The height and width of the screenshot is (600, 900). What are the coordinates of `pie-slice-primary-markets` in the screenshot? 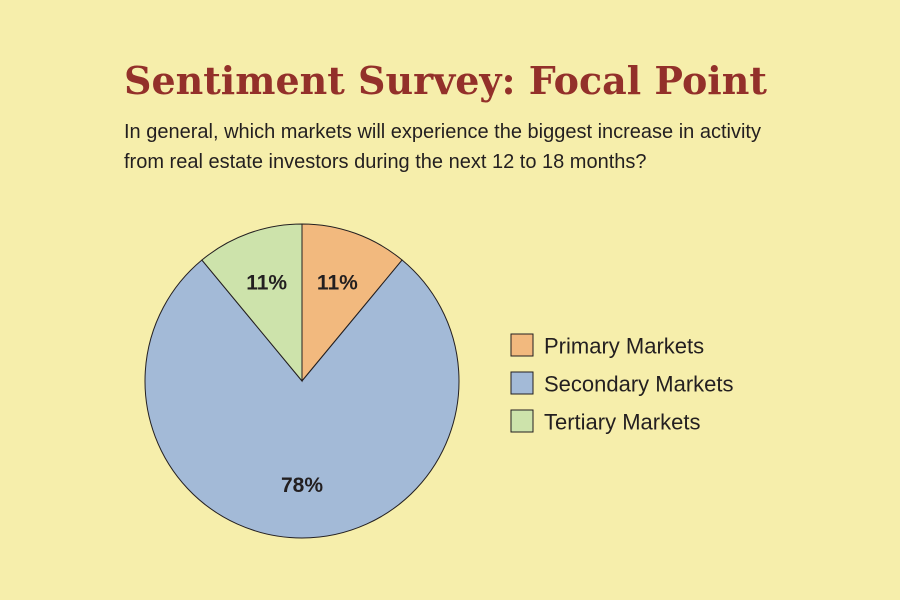 It's located at (352, 303).